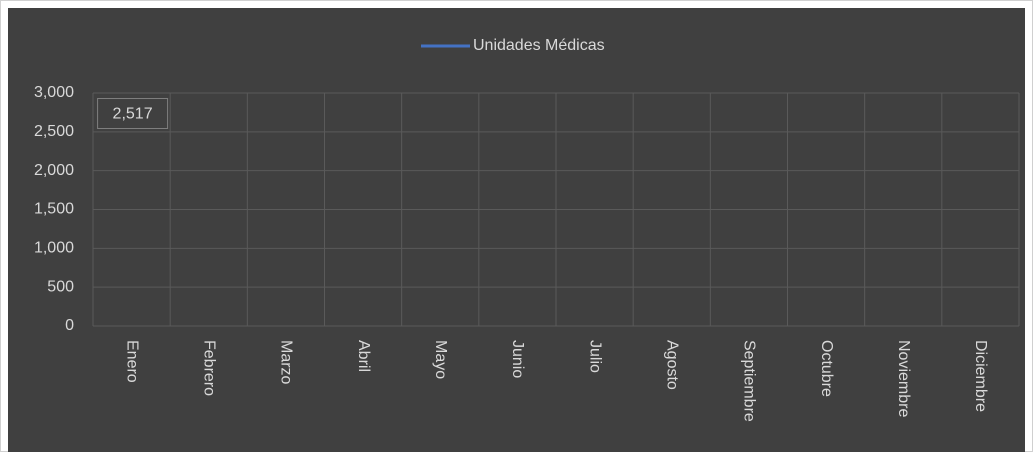 The width and height of the screenshot is (1033, 452). I want to click on x-tick-label: Mayo, so click(440, 359).